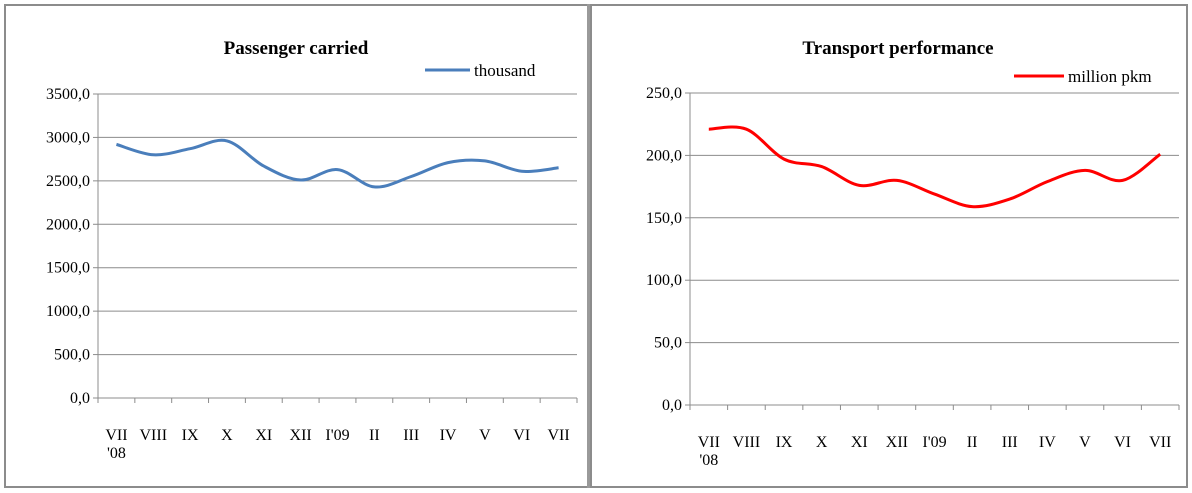 This screenshot has width=1192, height=493. I want to click on chart-title-performance: Transport performance, so click(897, 48).